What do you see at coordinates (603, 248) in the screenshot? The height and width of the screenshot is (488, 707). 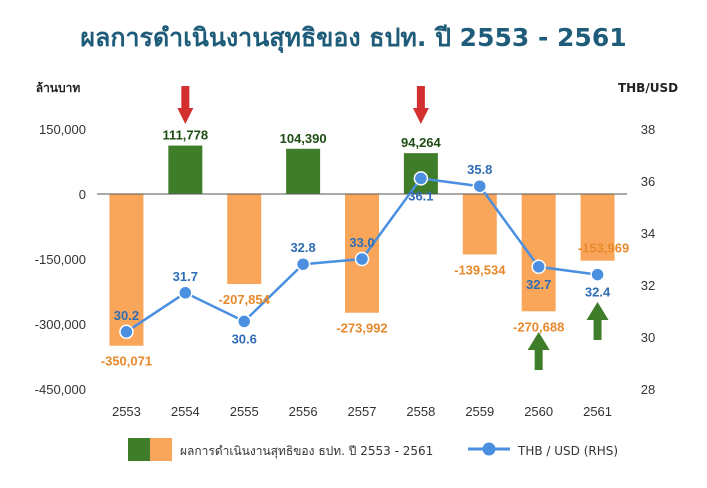 I see `bar-label-2561: -153,969` at bounding box center [603, 248].